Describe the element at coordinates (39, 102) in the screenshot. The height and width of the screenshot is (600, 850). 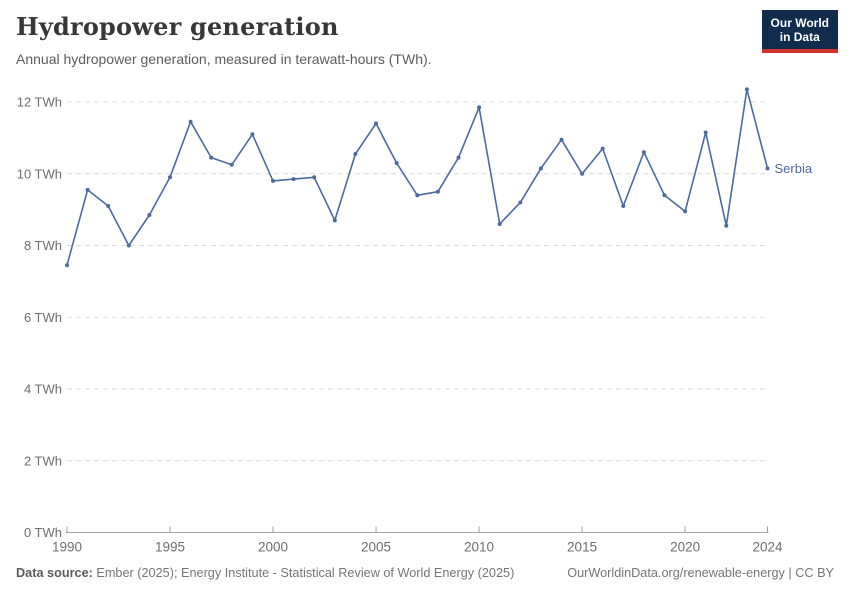
I see `y-tick-label: 12 TWh` at that location.